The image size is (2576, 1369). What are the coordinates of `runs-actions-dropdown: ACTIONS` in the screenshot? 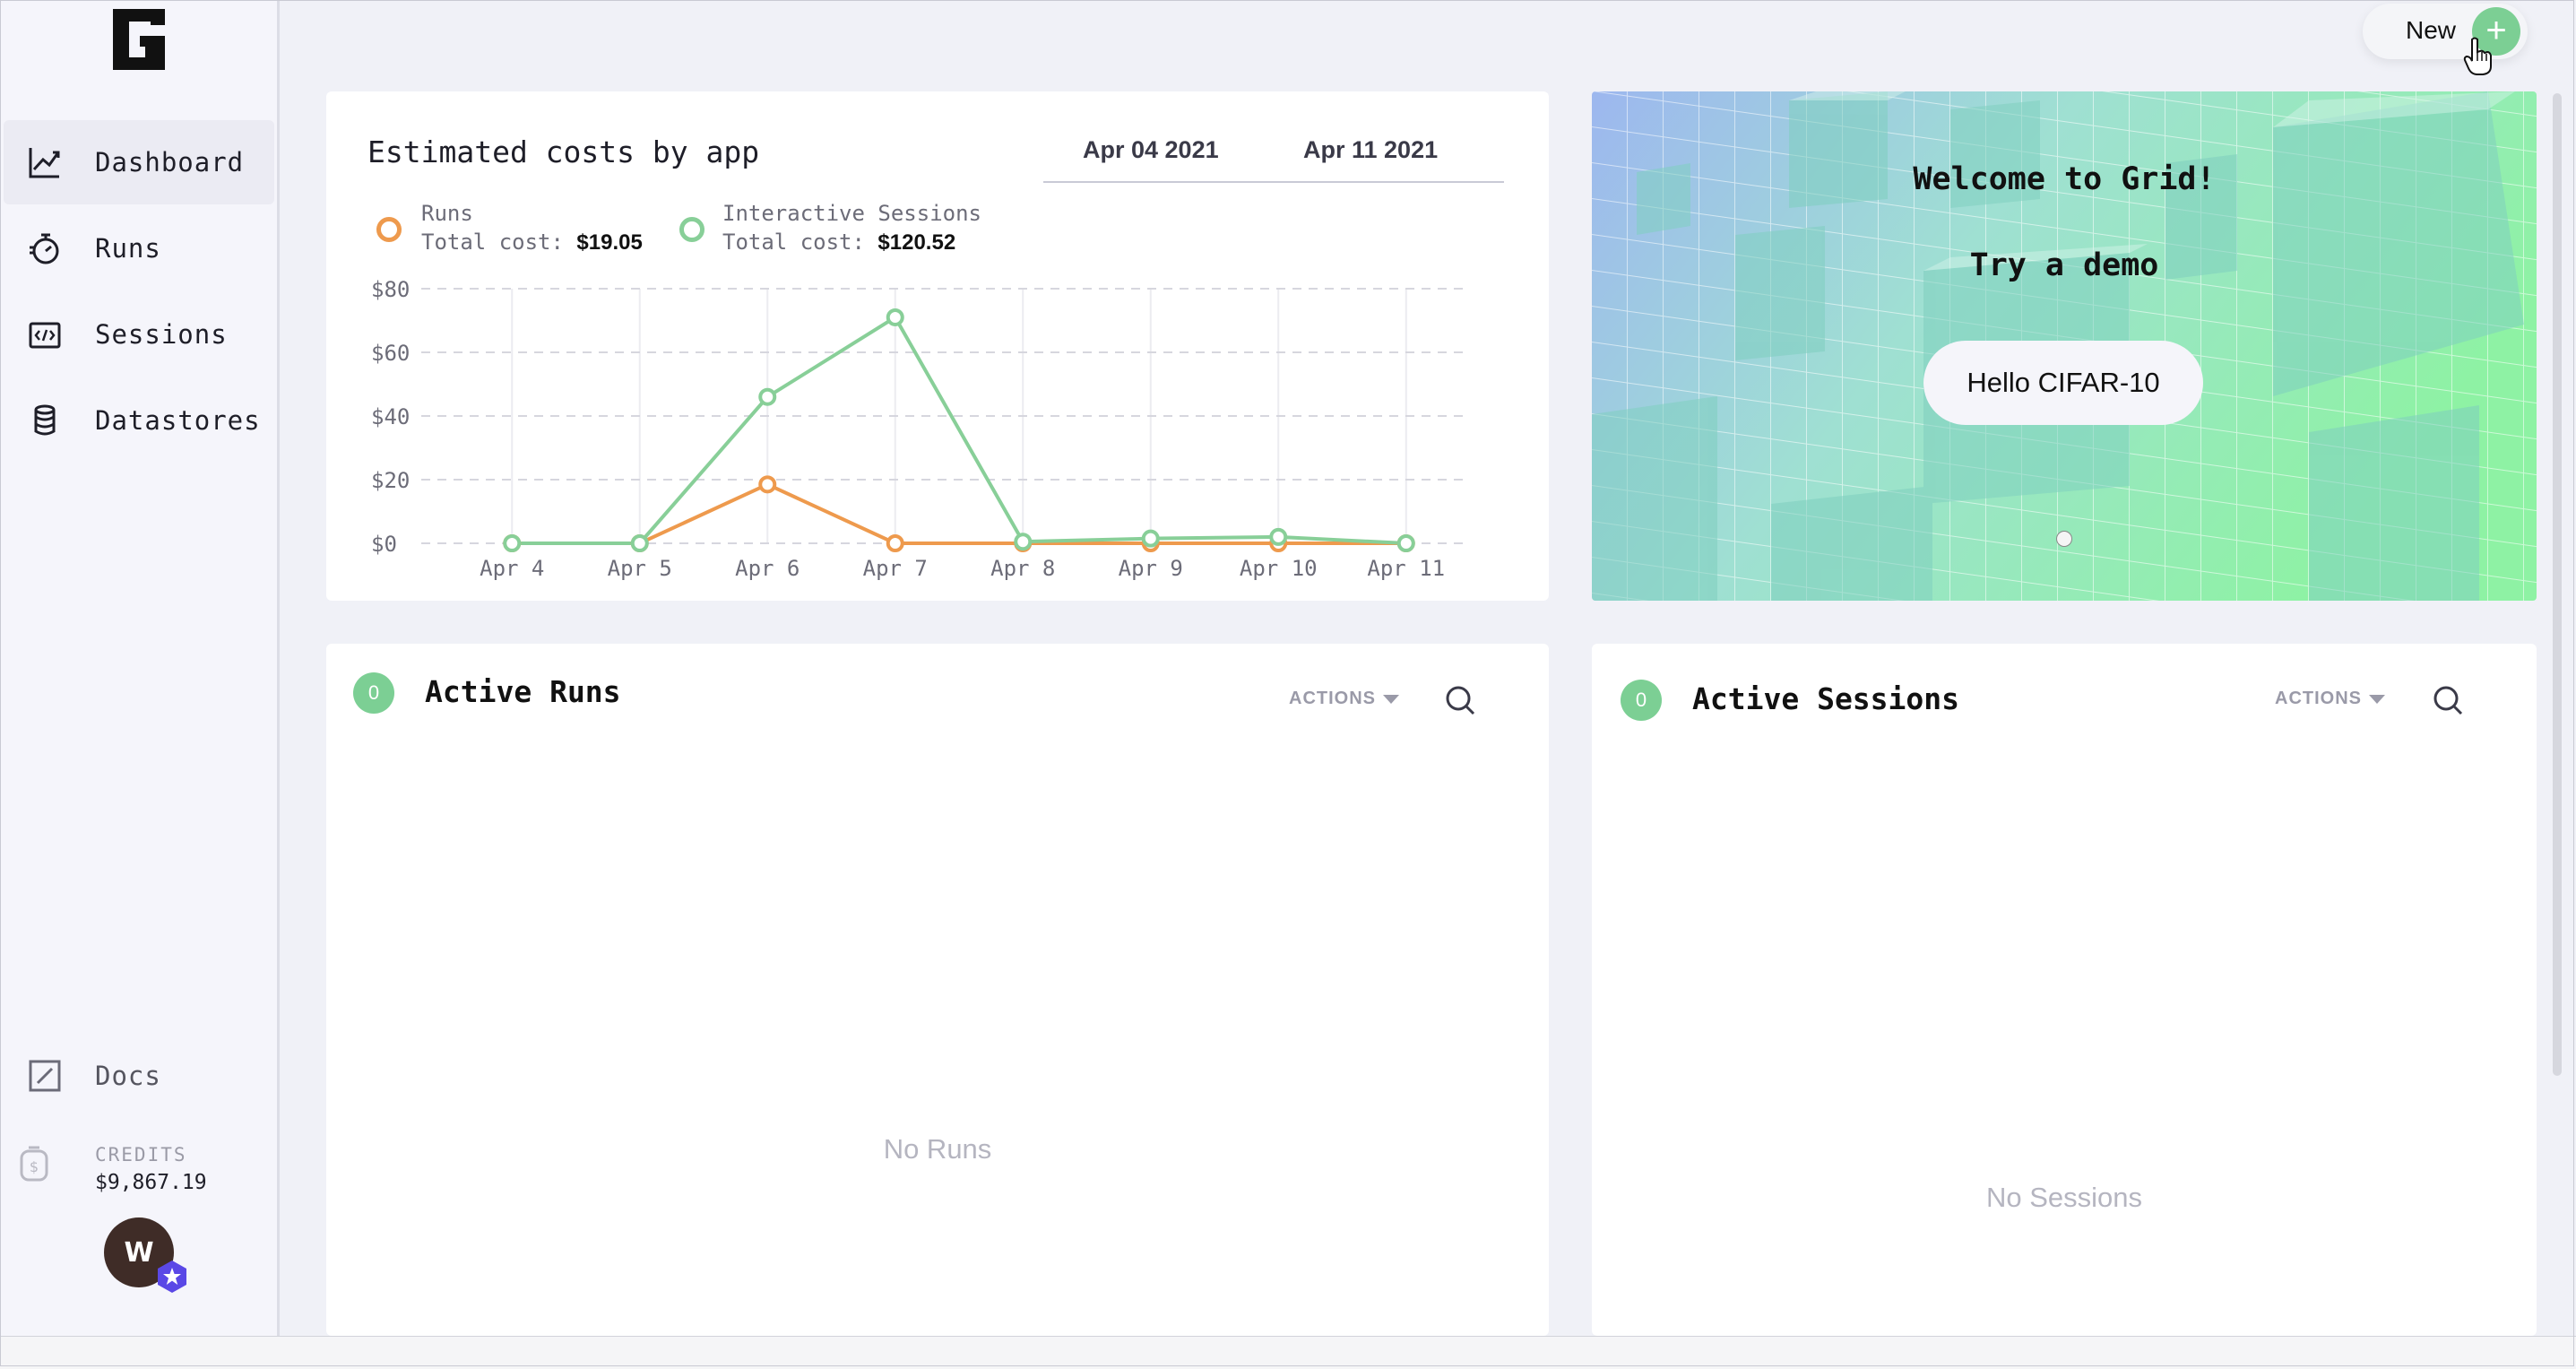 It's located at (1344, 699).